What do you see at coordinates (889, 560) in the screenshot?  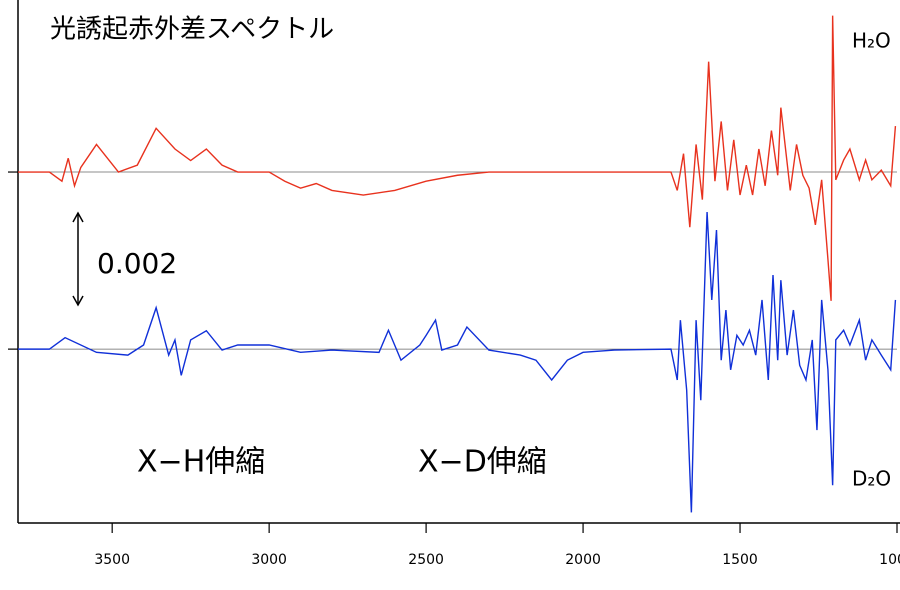 I see `x-tick-label: 1000` at bounding box center [889, 560].